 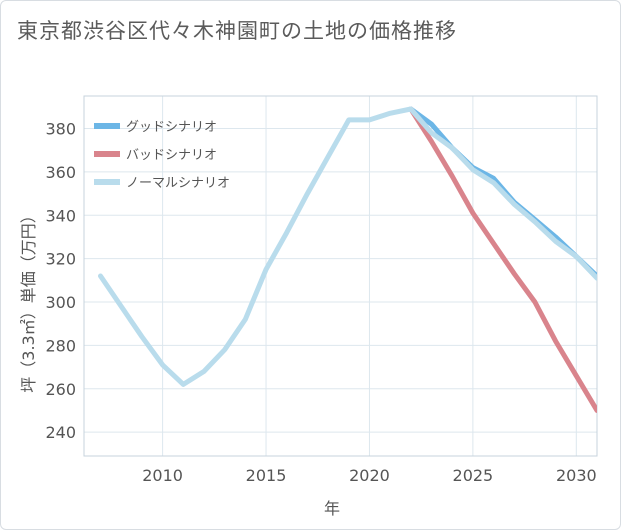 I want to click on x-tick-label: 2015, so click(x=266, y=475).